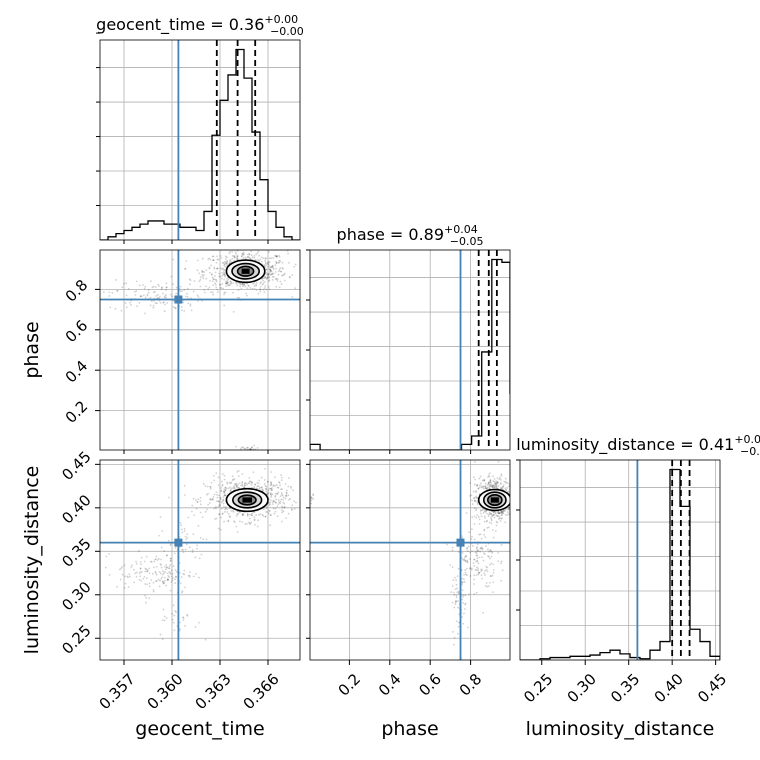 The width and height of the screenshot is (760, 760). Describe the element at coordinates (180, 25) in the screenshot. I see `title-main: geocent_time = 0.36` at that location.